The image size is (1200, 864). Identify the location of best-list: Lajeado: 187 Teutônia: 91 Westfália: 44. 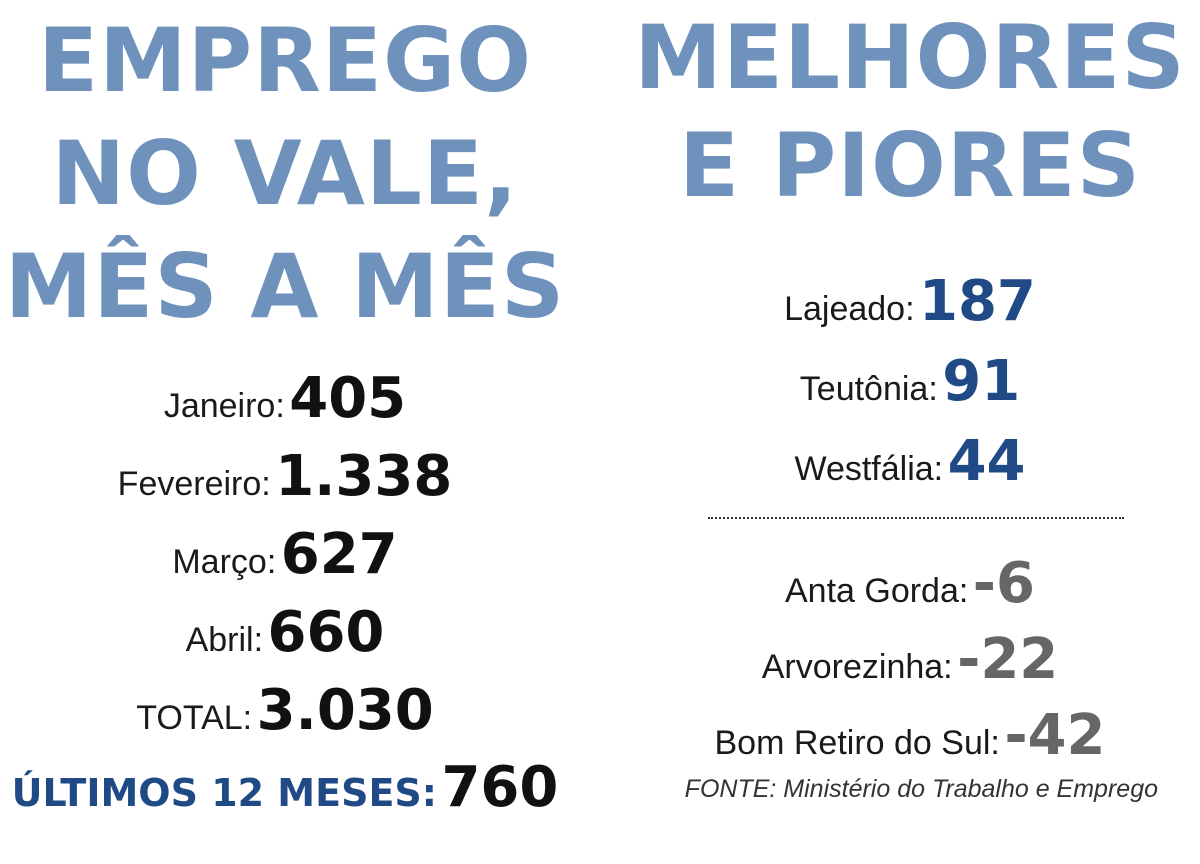
(910, 382).